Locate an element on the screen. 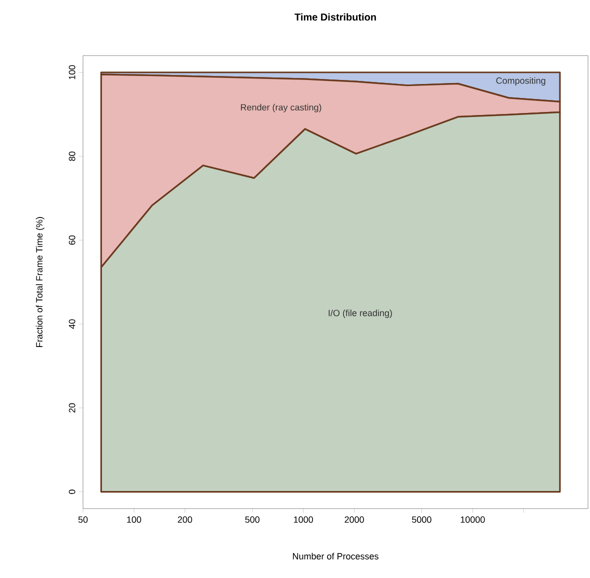  y-tick-label: 40 is located at coordinates (72, 324).